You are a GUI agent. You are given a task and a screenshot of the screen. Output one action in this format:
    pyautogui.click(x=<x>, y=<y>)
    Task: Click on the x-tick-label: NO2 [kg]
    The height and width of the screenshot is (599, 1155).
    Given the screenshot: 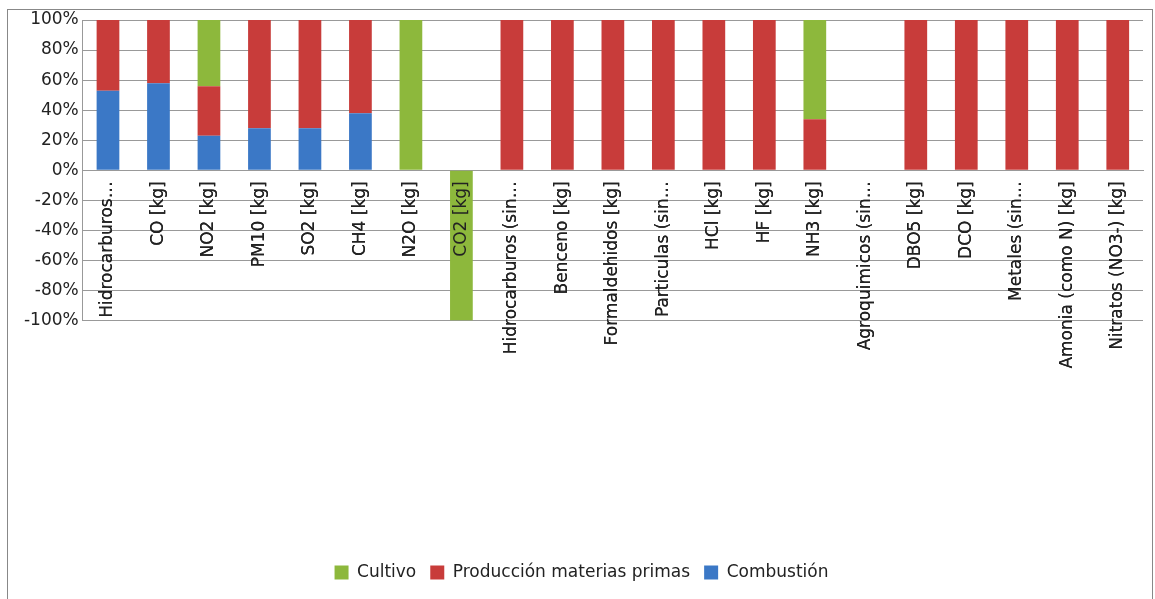 What is the action you would take?
    pyautogui.click(x=207, y=219)
    